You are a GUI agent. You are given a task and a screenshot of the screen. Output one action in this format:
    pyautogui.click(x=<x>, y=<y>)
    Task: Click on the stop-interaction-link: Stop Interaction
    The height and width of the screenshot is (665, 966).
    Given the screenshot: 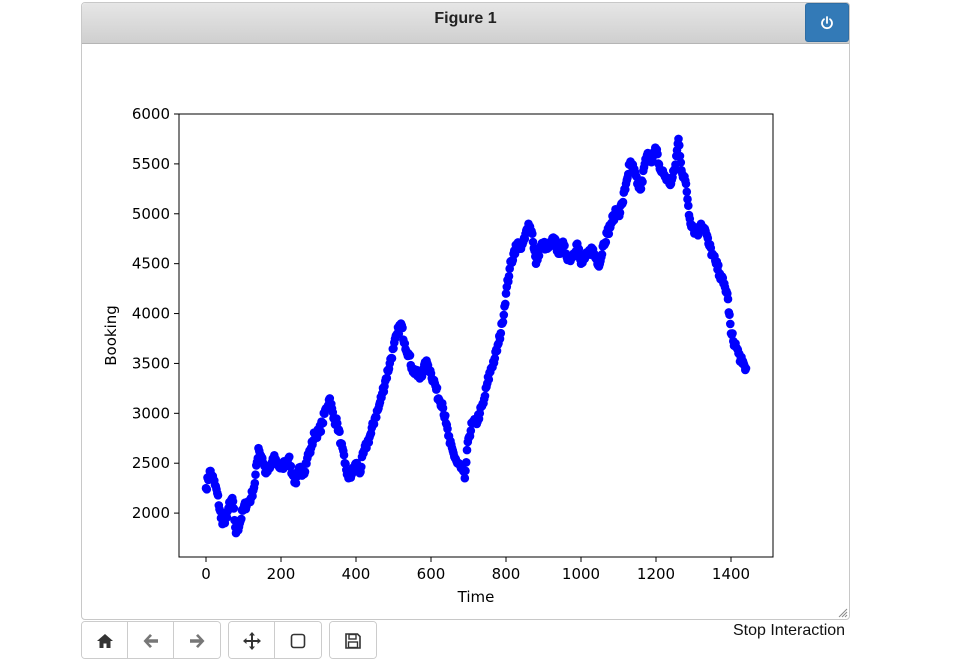 What is the action you would take?
    pyautogui.click(x=789, y=630)
    